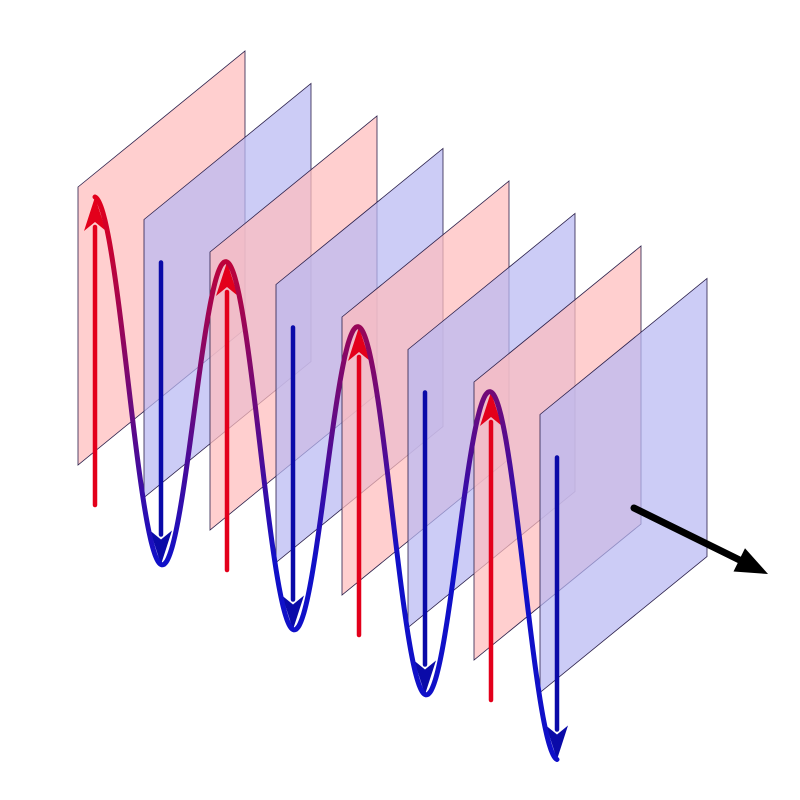 The image size is (800, 800). I want to click on propagation-arrow-icon, so click(699, 539).